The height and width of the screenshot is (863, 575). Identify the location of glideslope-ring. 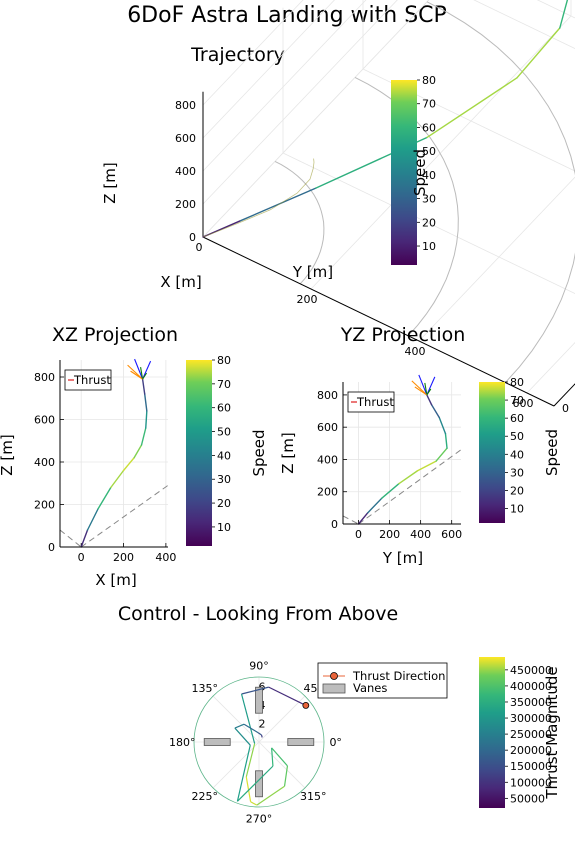
(500, 192).